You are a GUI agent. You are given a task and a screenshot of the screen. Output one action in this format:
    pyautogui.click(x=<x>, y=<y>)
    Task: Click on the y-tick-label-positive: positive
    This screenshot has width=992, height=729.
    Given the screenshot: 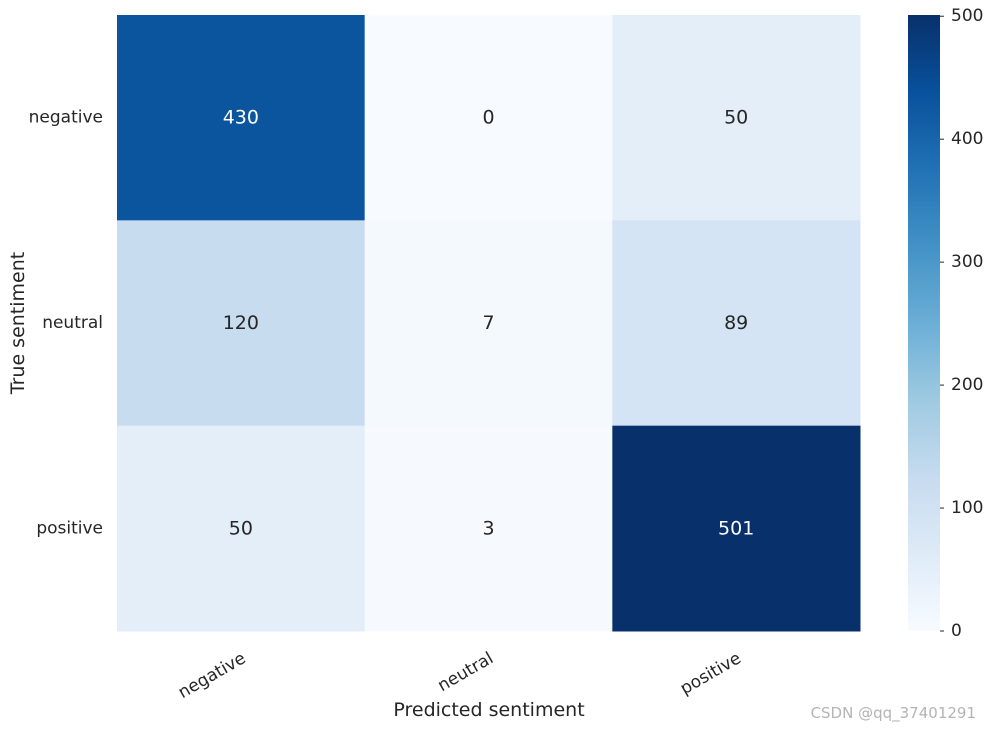 What is the action you would take?
    pyautogui.click(x=69, y=528)
    